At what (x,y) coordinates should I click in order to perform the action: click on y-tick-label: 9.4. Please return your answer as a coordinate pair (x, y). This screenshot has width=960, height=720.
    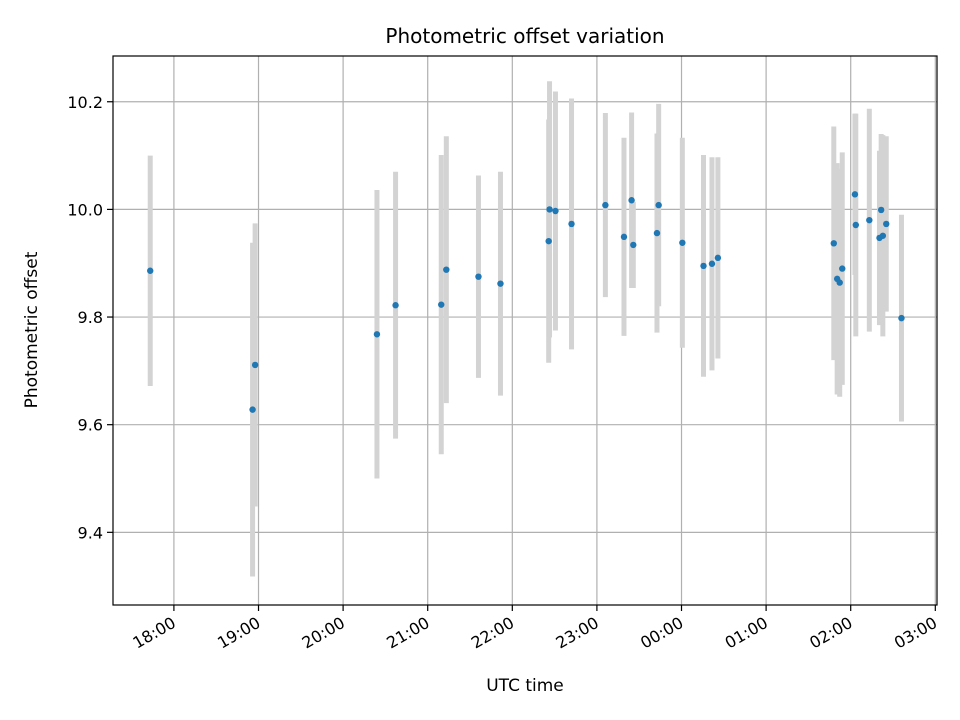
    Looking at the image, I should click on (90, 532).